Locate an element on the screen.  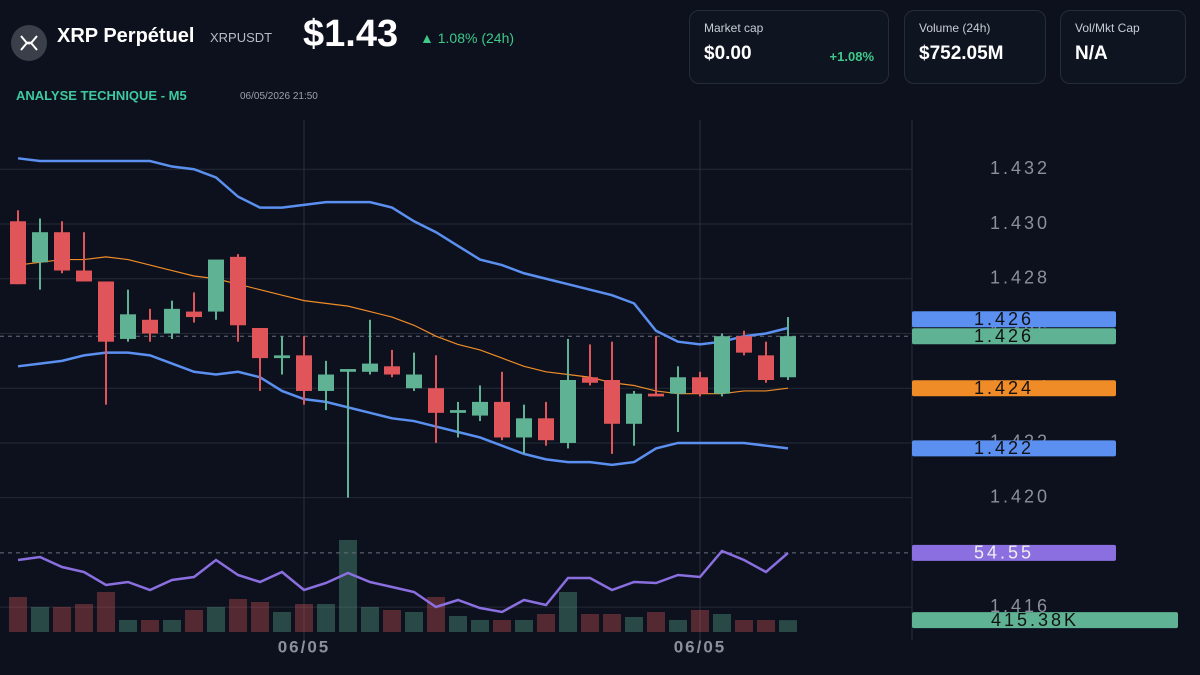
y-tick-label: 1.432 is located at coordinates (1020, 168).